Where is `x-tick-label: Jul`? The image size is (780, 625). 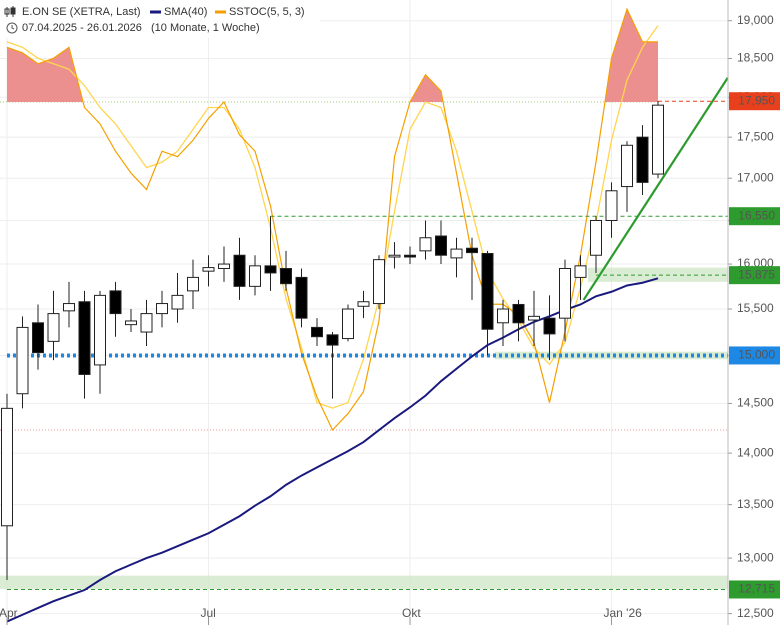 x-tick-label: Jul is located at coordinates (208, 613).